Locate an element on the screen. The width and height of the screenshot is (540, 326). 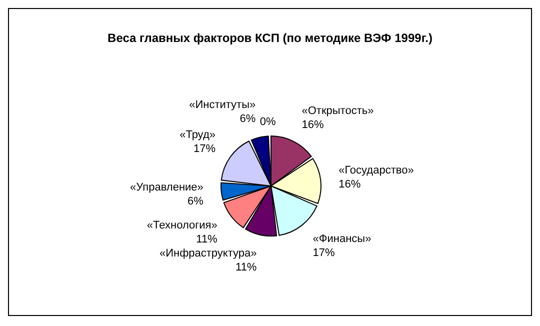
slice-label: «Труд» is located at coordinates (198, 135).